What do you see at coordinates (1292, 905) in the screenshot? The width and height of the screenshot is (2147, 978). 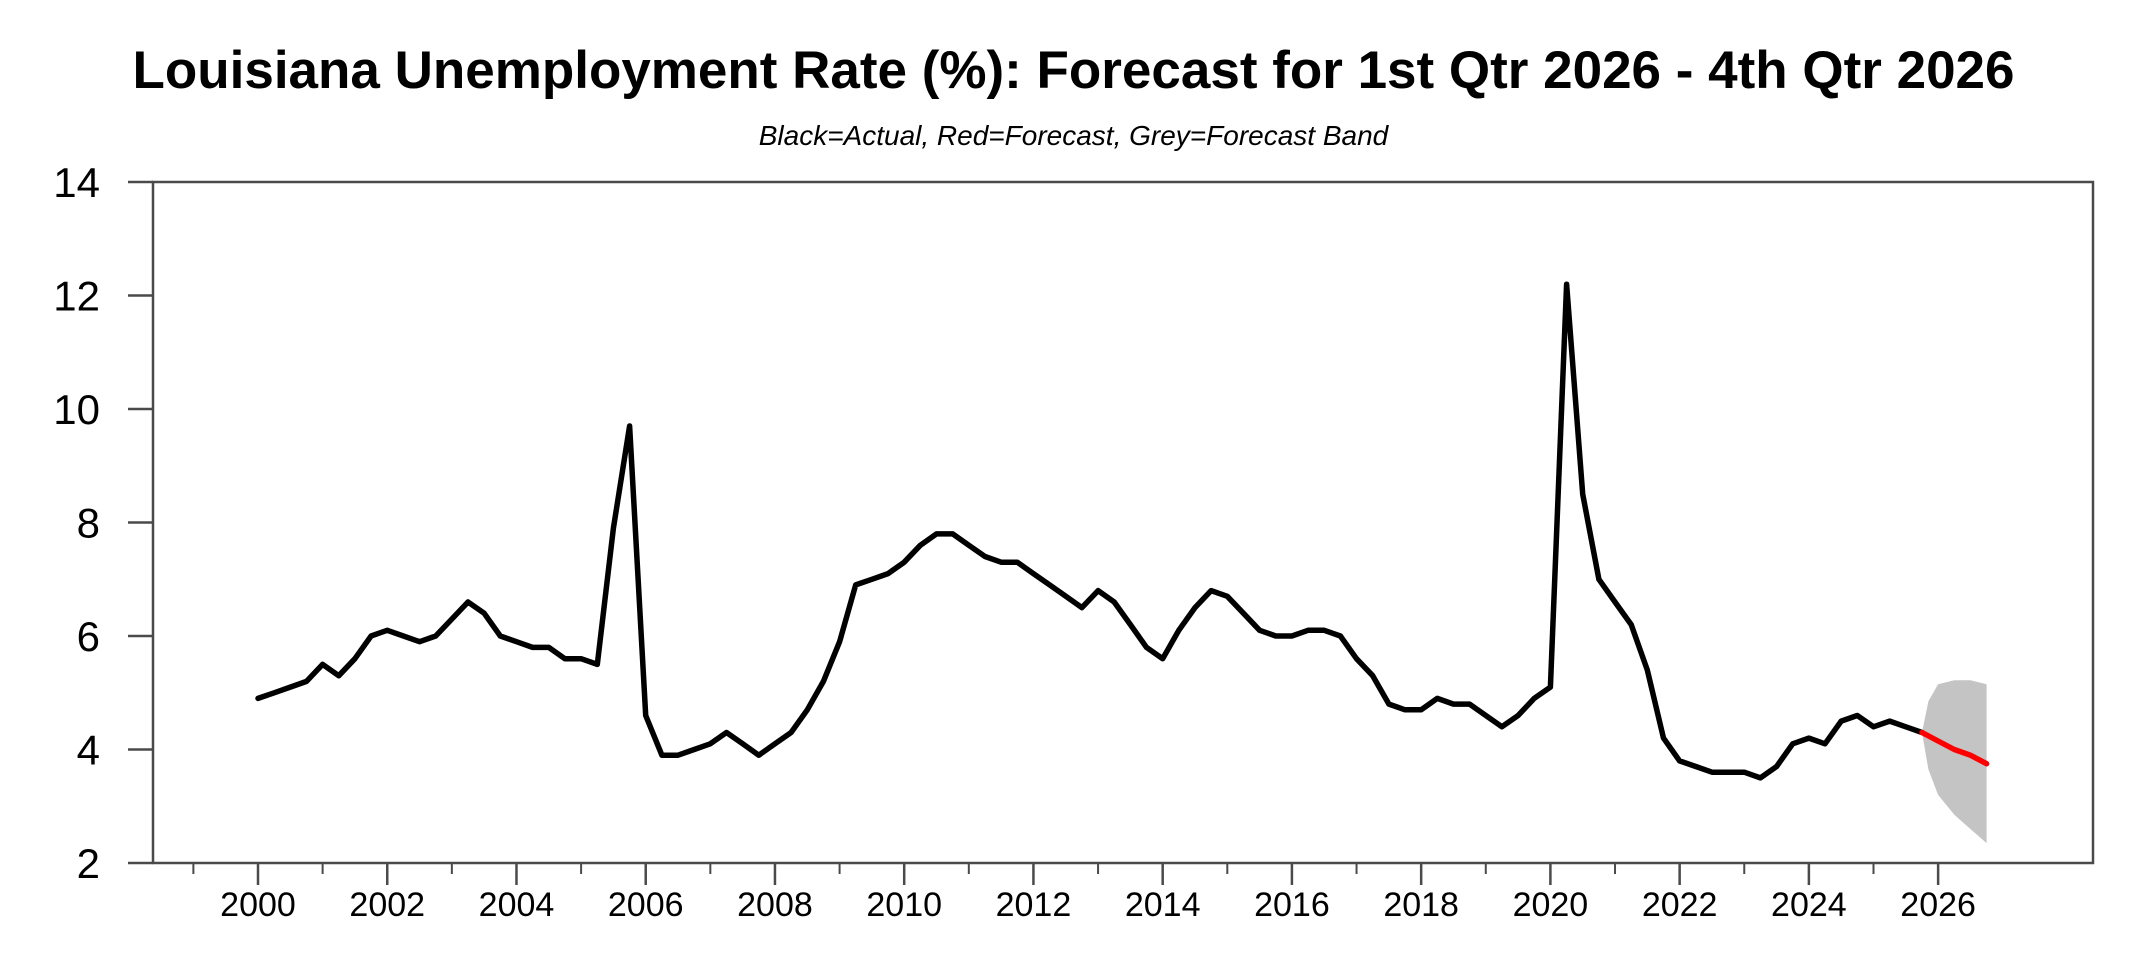 I see `x-tick-label-2016: 2016` at bounding box center [1292, 905].